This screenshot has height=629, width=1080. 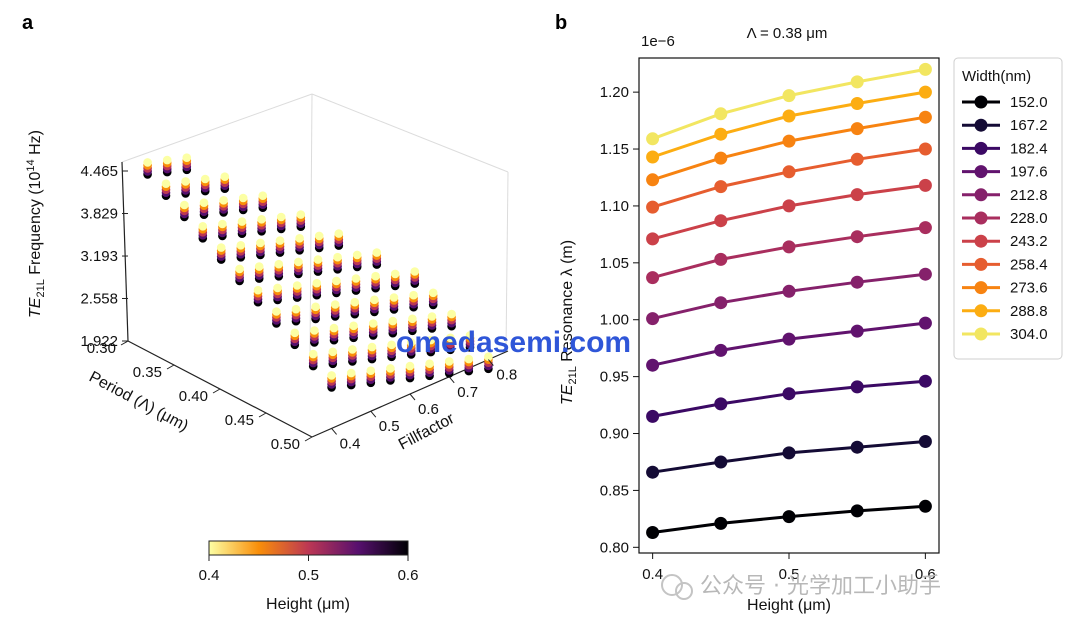 I want to click on legend-label: 212.8, so click(x=1029, y=195).